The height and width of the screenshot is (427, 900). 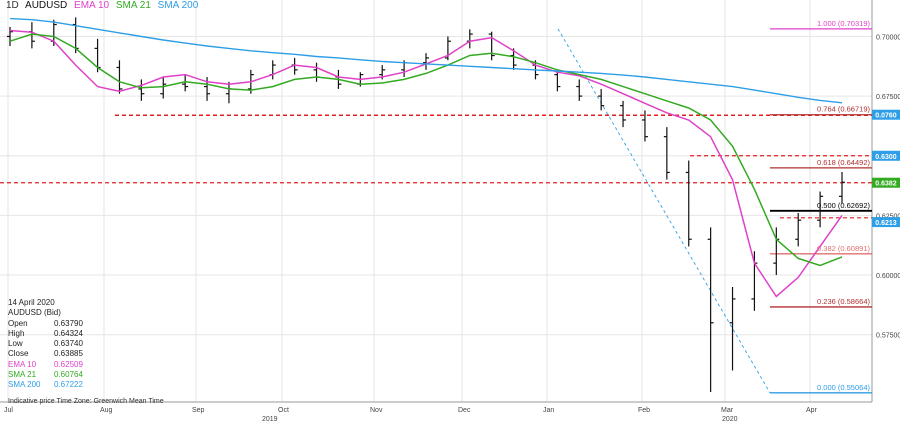 What do you see at coordinates (727, 410) in the screenshot?
I see `month-label: Mar` at bounding box center [727, 410].